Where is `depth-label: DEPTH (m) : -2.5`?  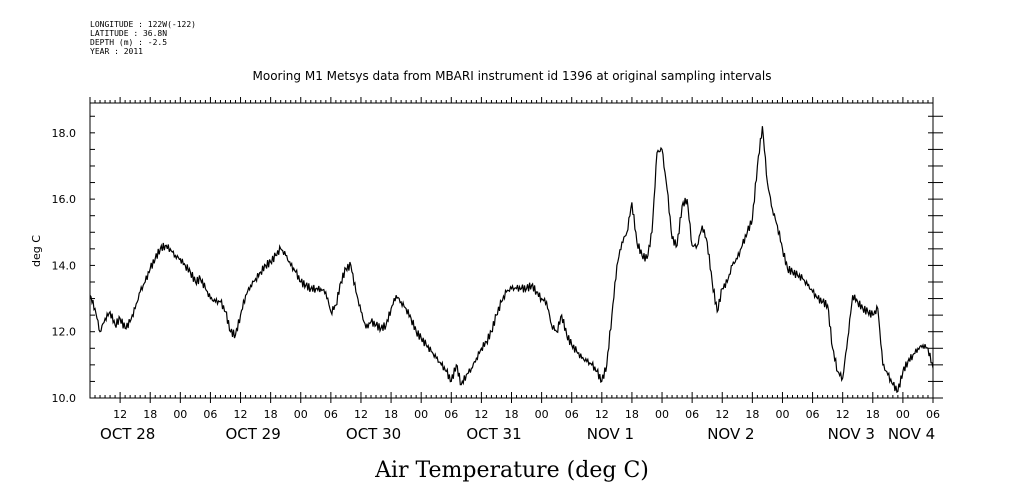 depth-label: DEPTH (m) : -2.5 is located at coordinates (129, 42).